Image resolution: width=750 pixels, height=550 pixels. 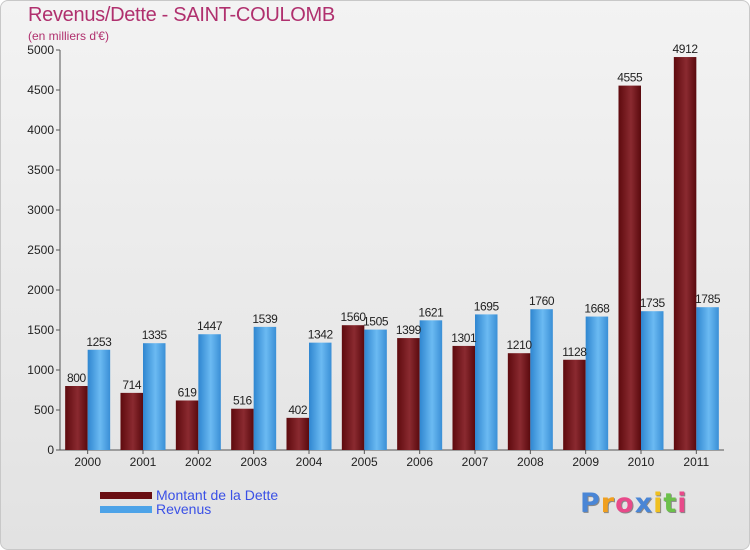 What do you see at coordinates (670, 503) in the screenshot?
I see `logo-letter: t` at bounding box center [670, 503].